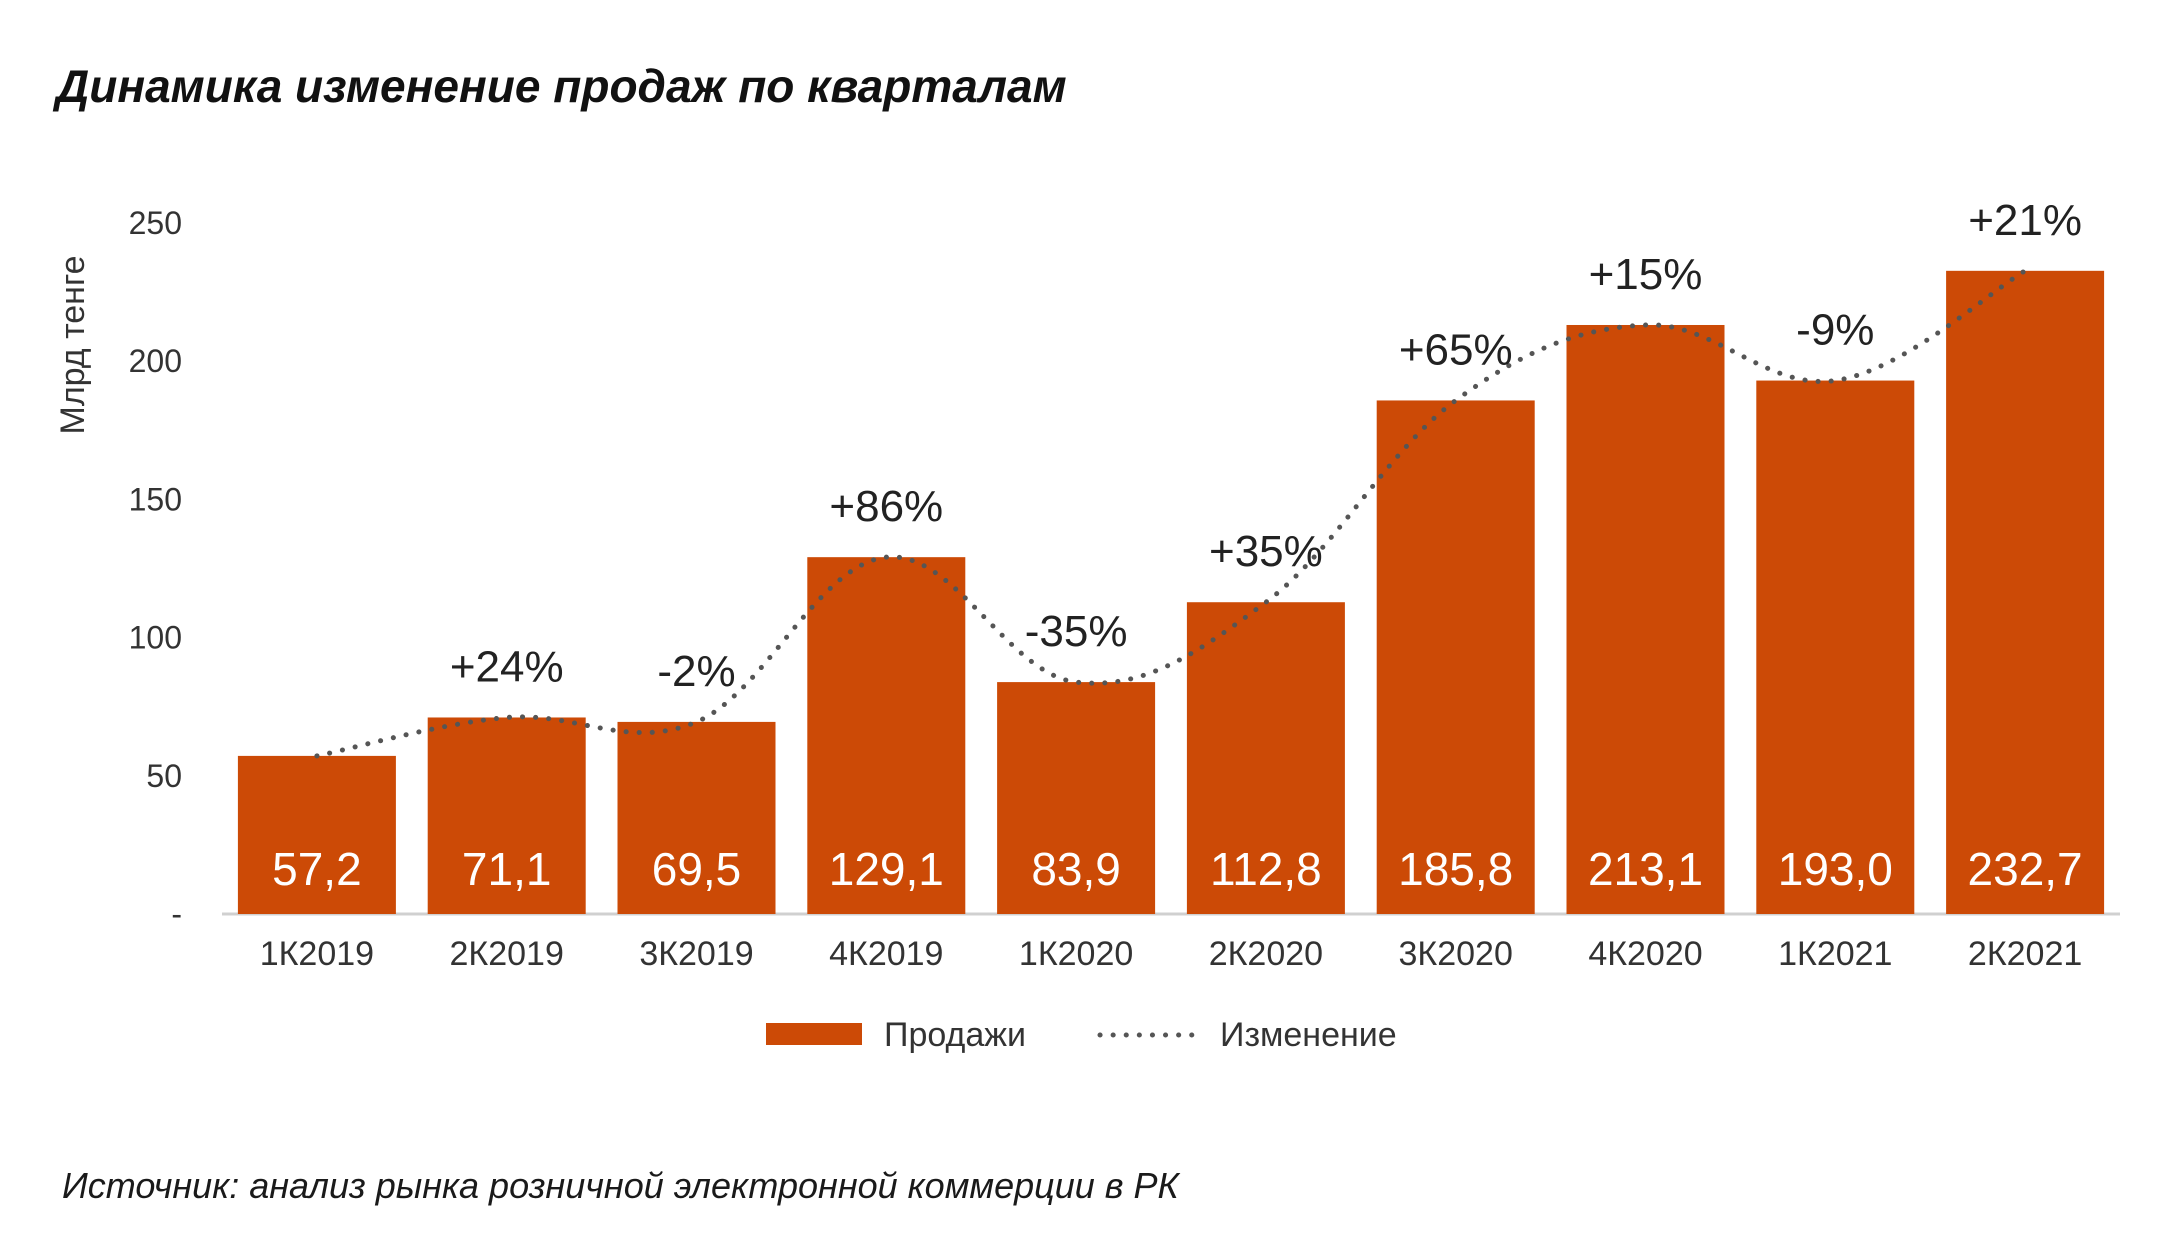 This screenshot has height=1247, width=2160. Describe the element at coordinates (1076, 869) in the screenshot. I see `bar-value-label-4: 83,9` at that location.